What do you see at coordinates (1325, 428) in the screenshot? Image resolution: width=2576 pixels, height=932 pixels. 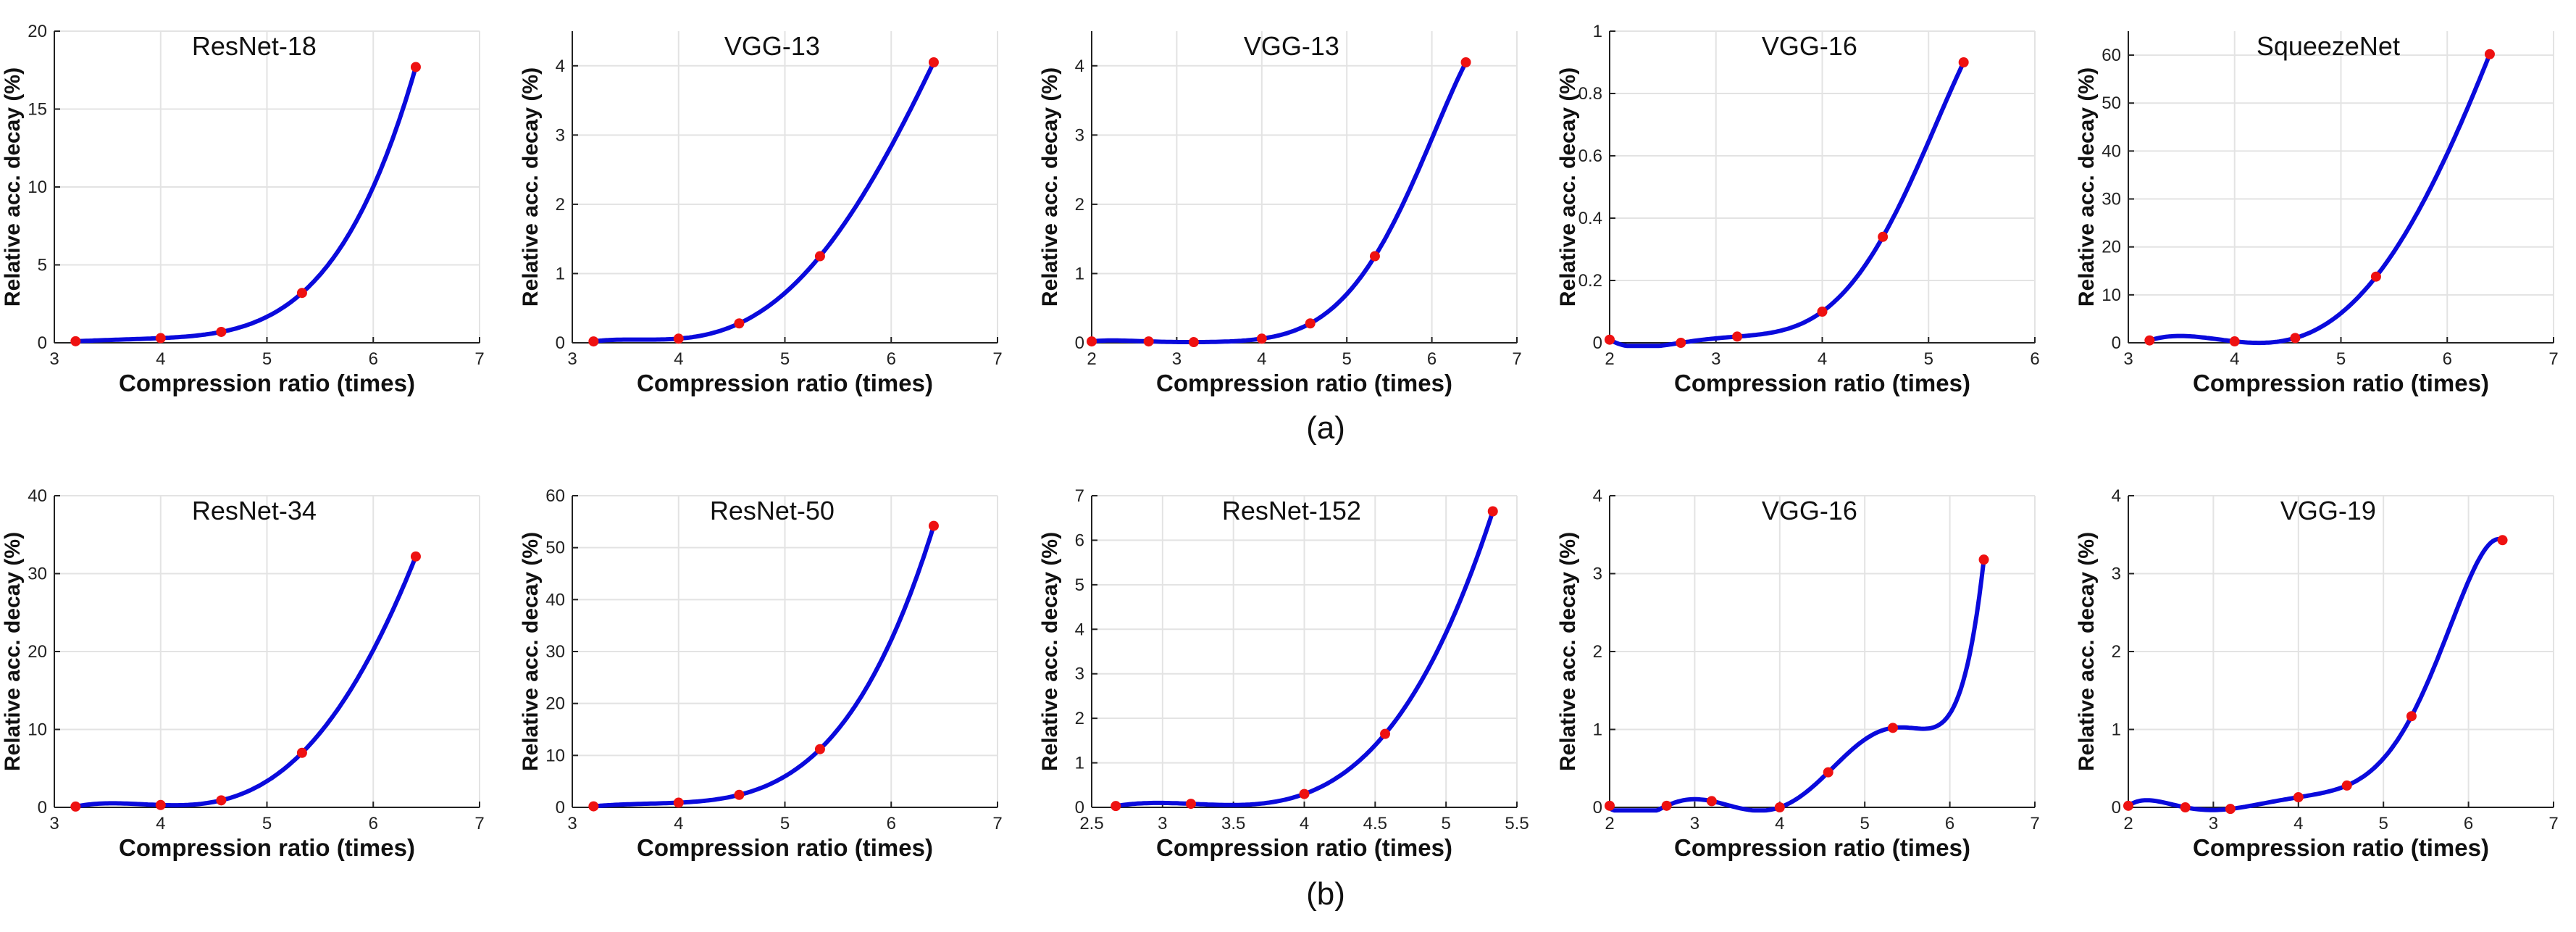 I see `caption-row-a: (a)` at bounding box center [1325, 428].